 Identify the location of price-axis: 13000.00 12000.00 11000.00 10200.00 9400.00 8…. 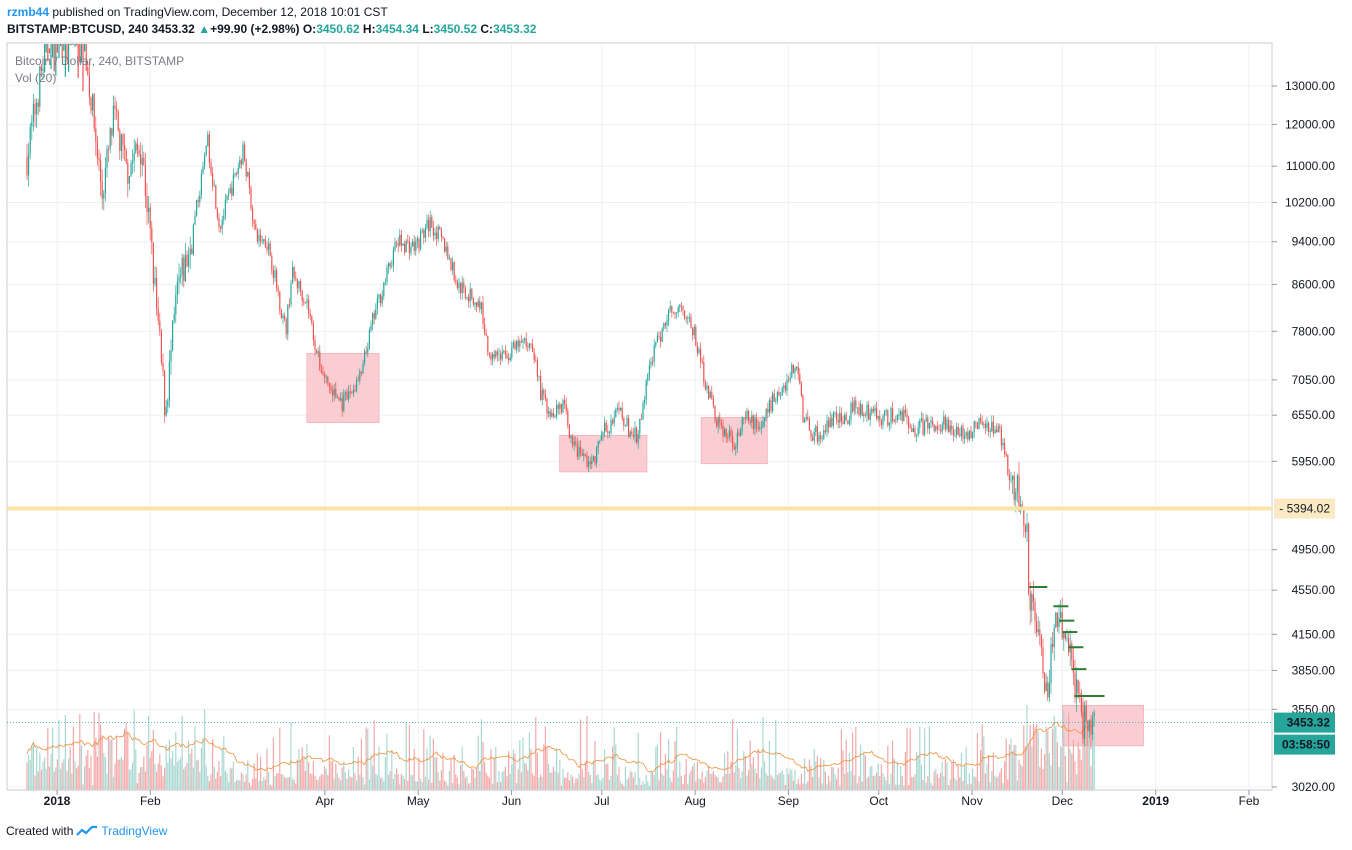
(1303, 436).